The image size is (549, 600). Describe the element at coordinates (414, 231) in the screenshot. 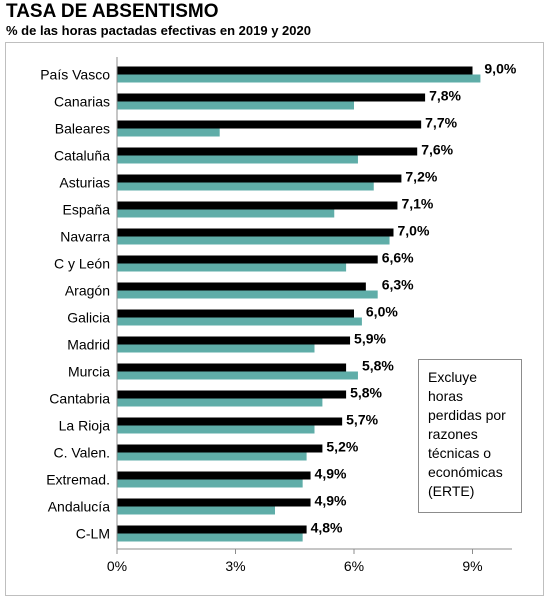

I see `data-label: 7,0%` at that location.